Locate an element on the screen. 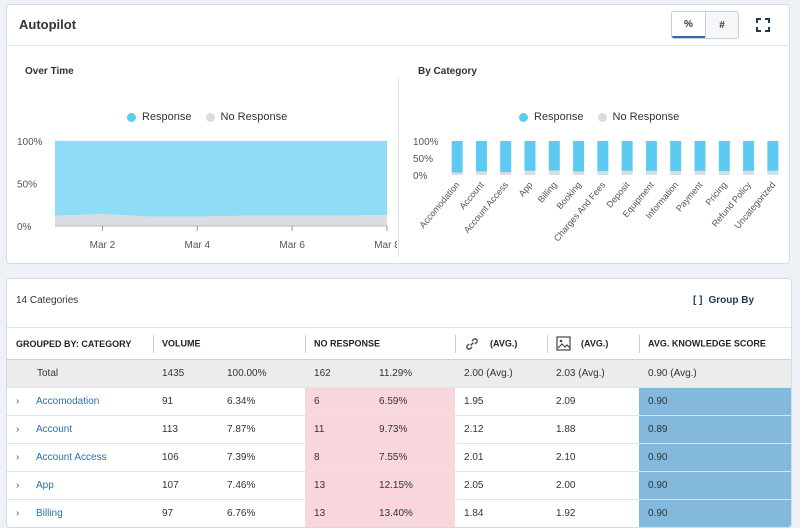  header-images-avg-label: (AVG.) is located at coordinates (595, 342).